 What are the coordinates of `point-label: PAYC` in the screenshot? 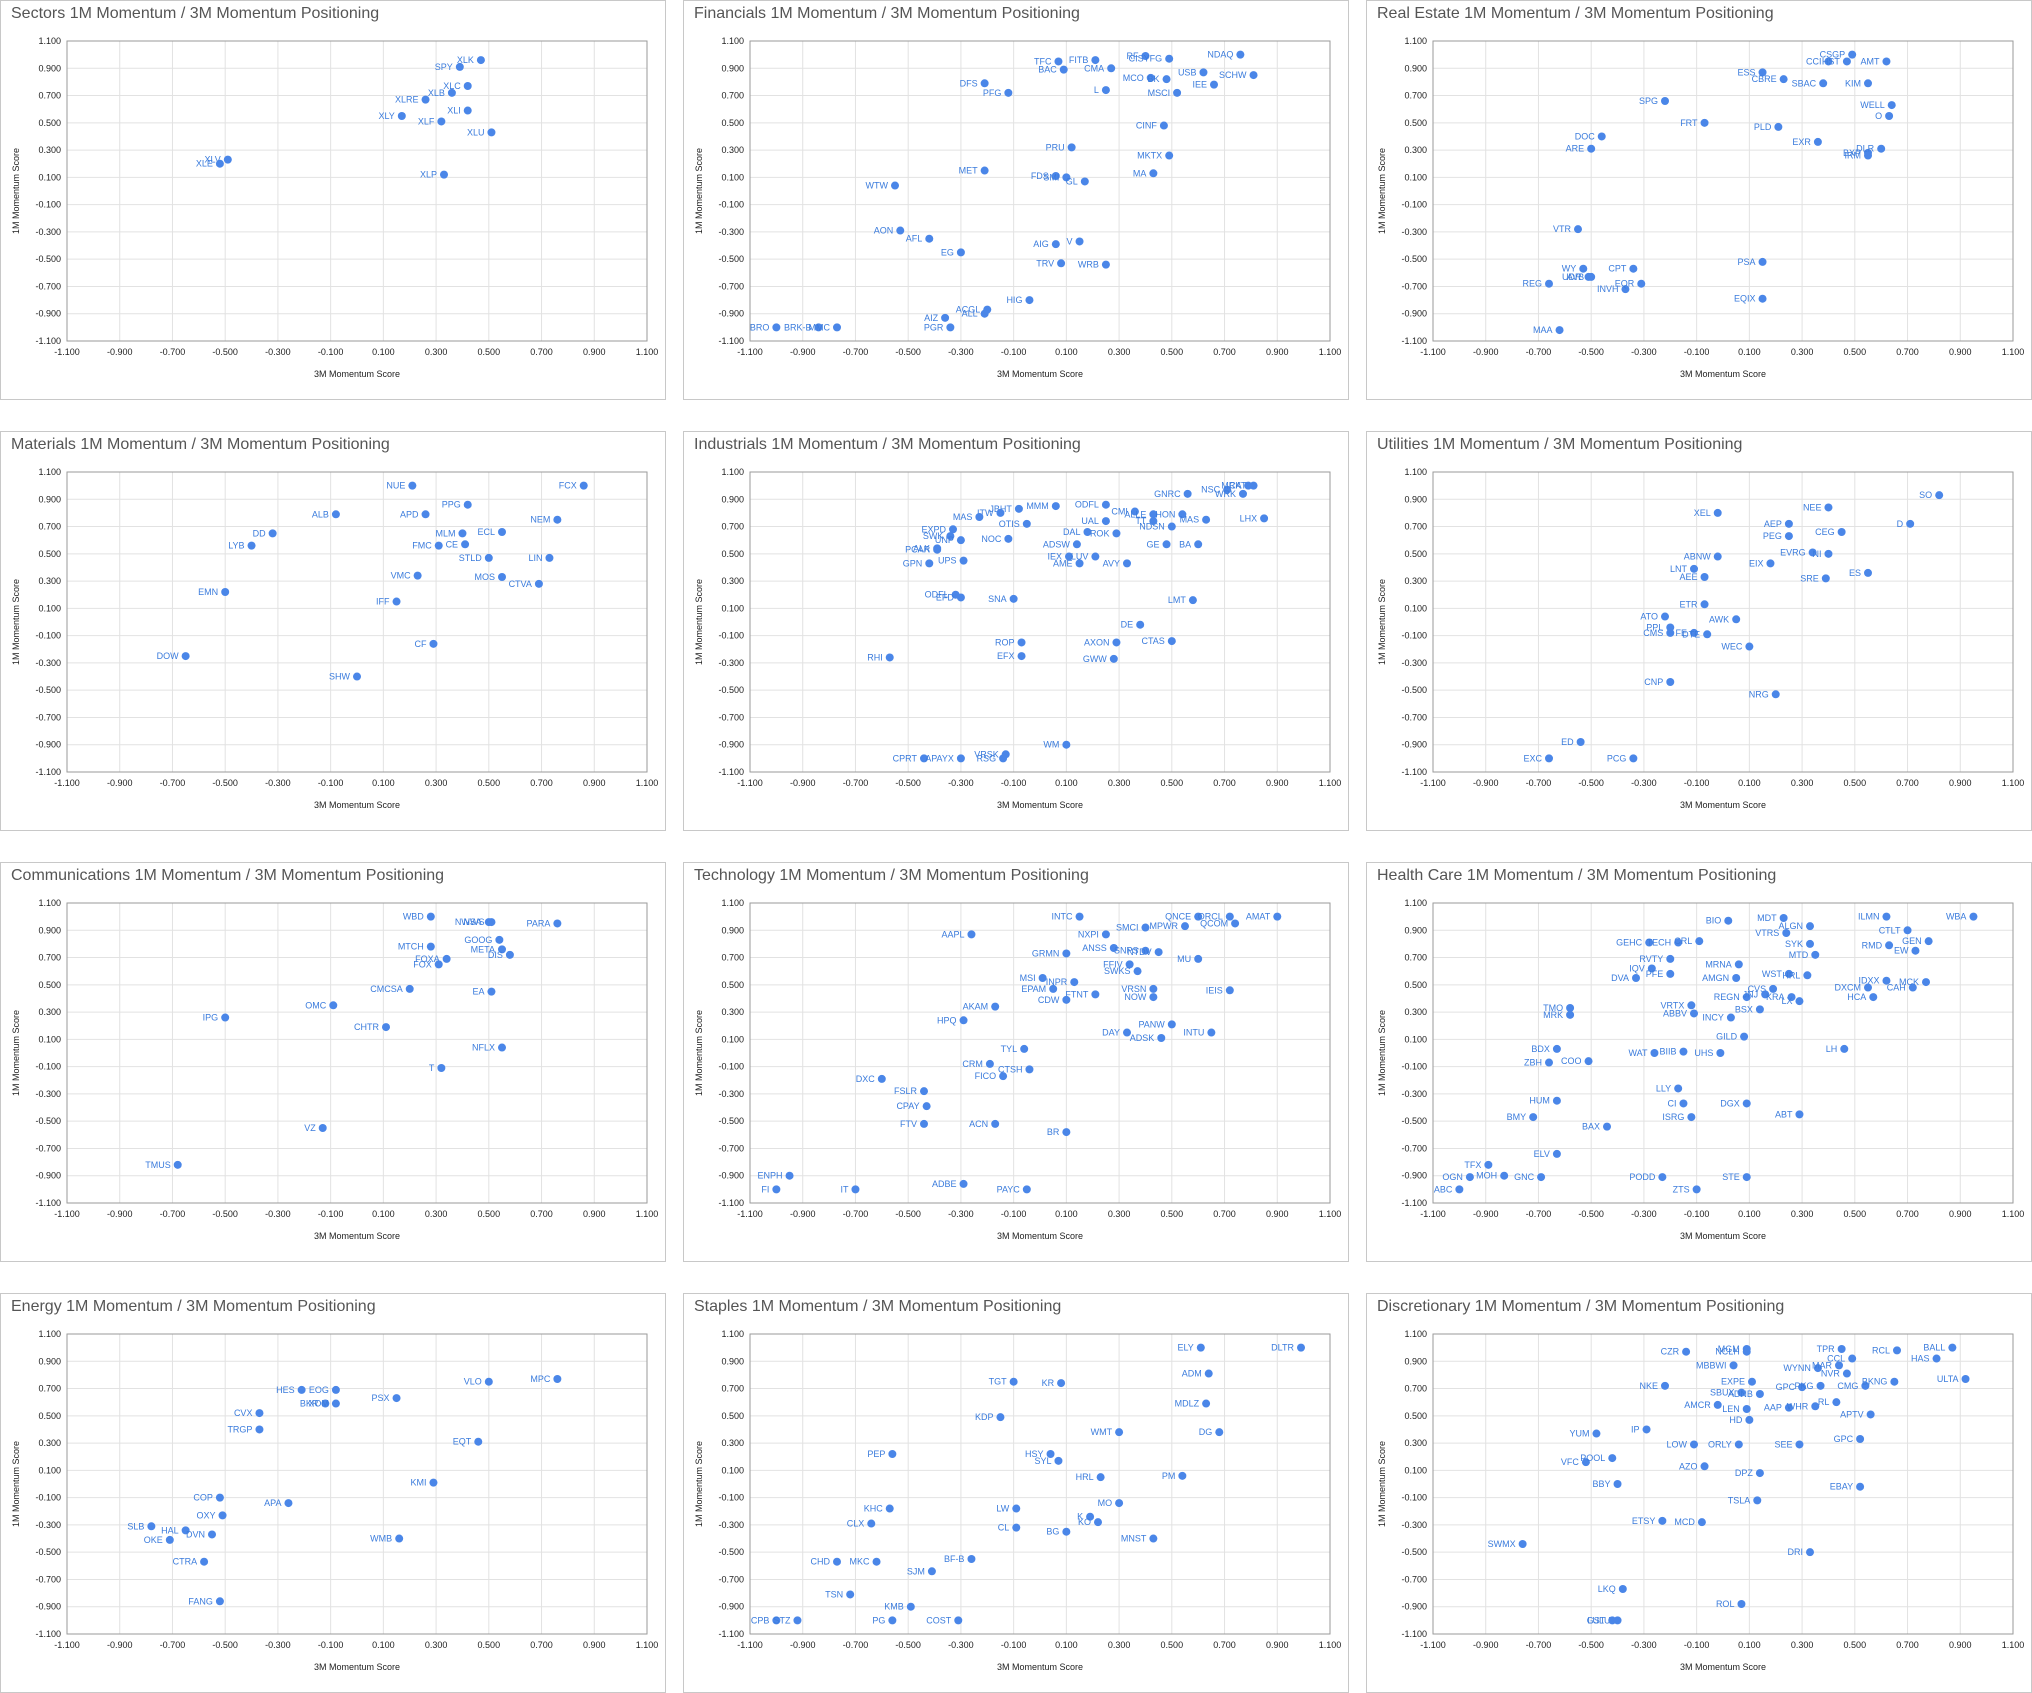 It's located at (1009, 1189).